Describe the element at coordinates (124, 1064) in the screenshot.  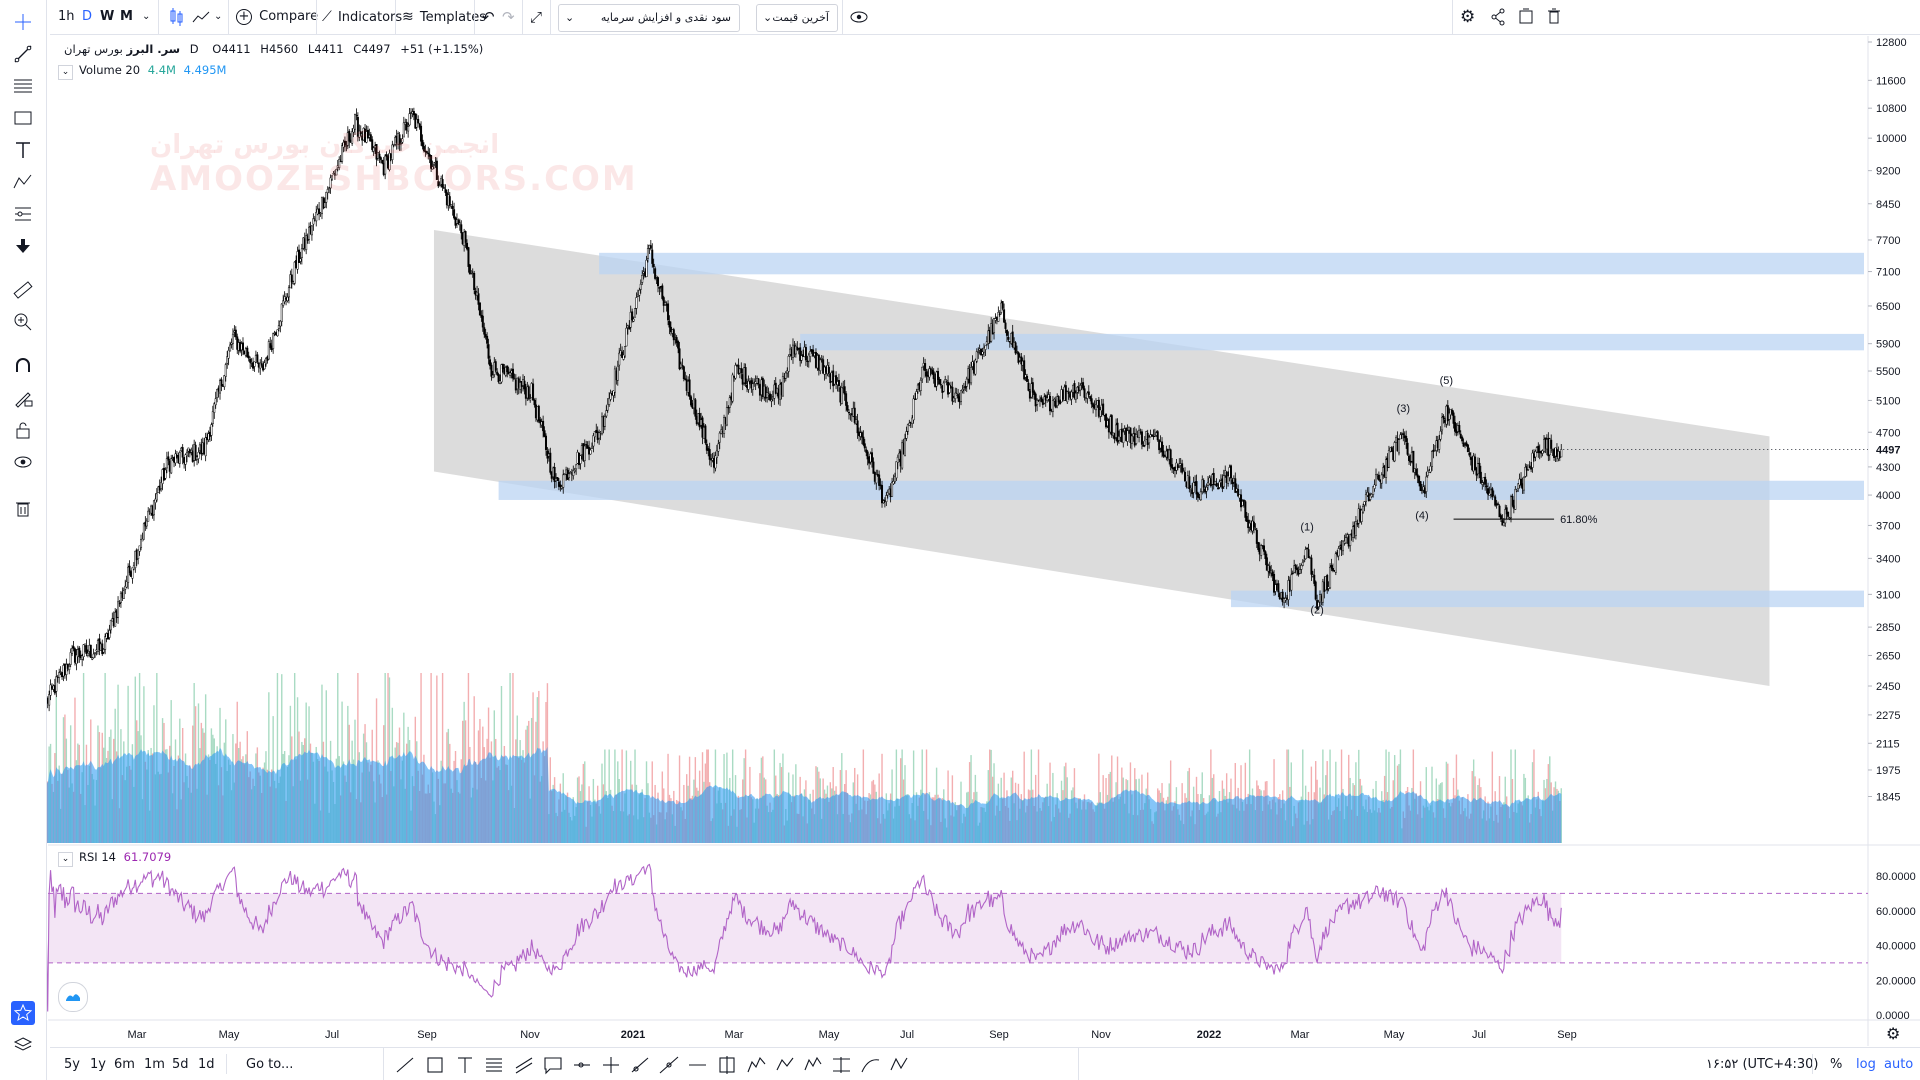
I see `range-6m: 6m` at that location.